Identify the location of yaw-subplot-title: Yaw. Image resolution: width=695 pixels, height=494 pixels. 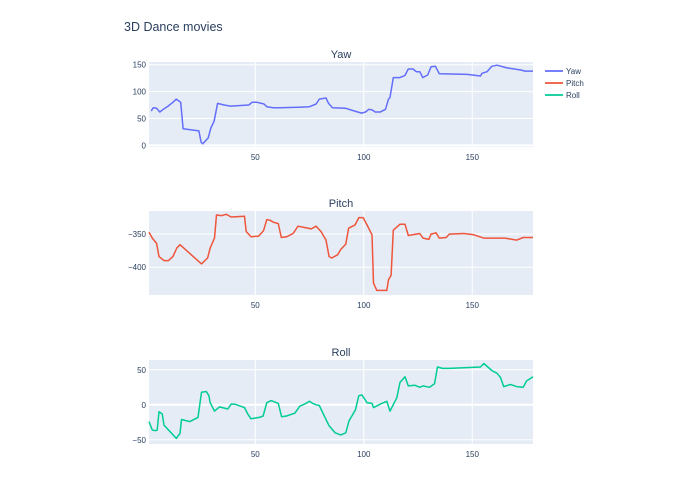
(341, 55).